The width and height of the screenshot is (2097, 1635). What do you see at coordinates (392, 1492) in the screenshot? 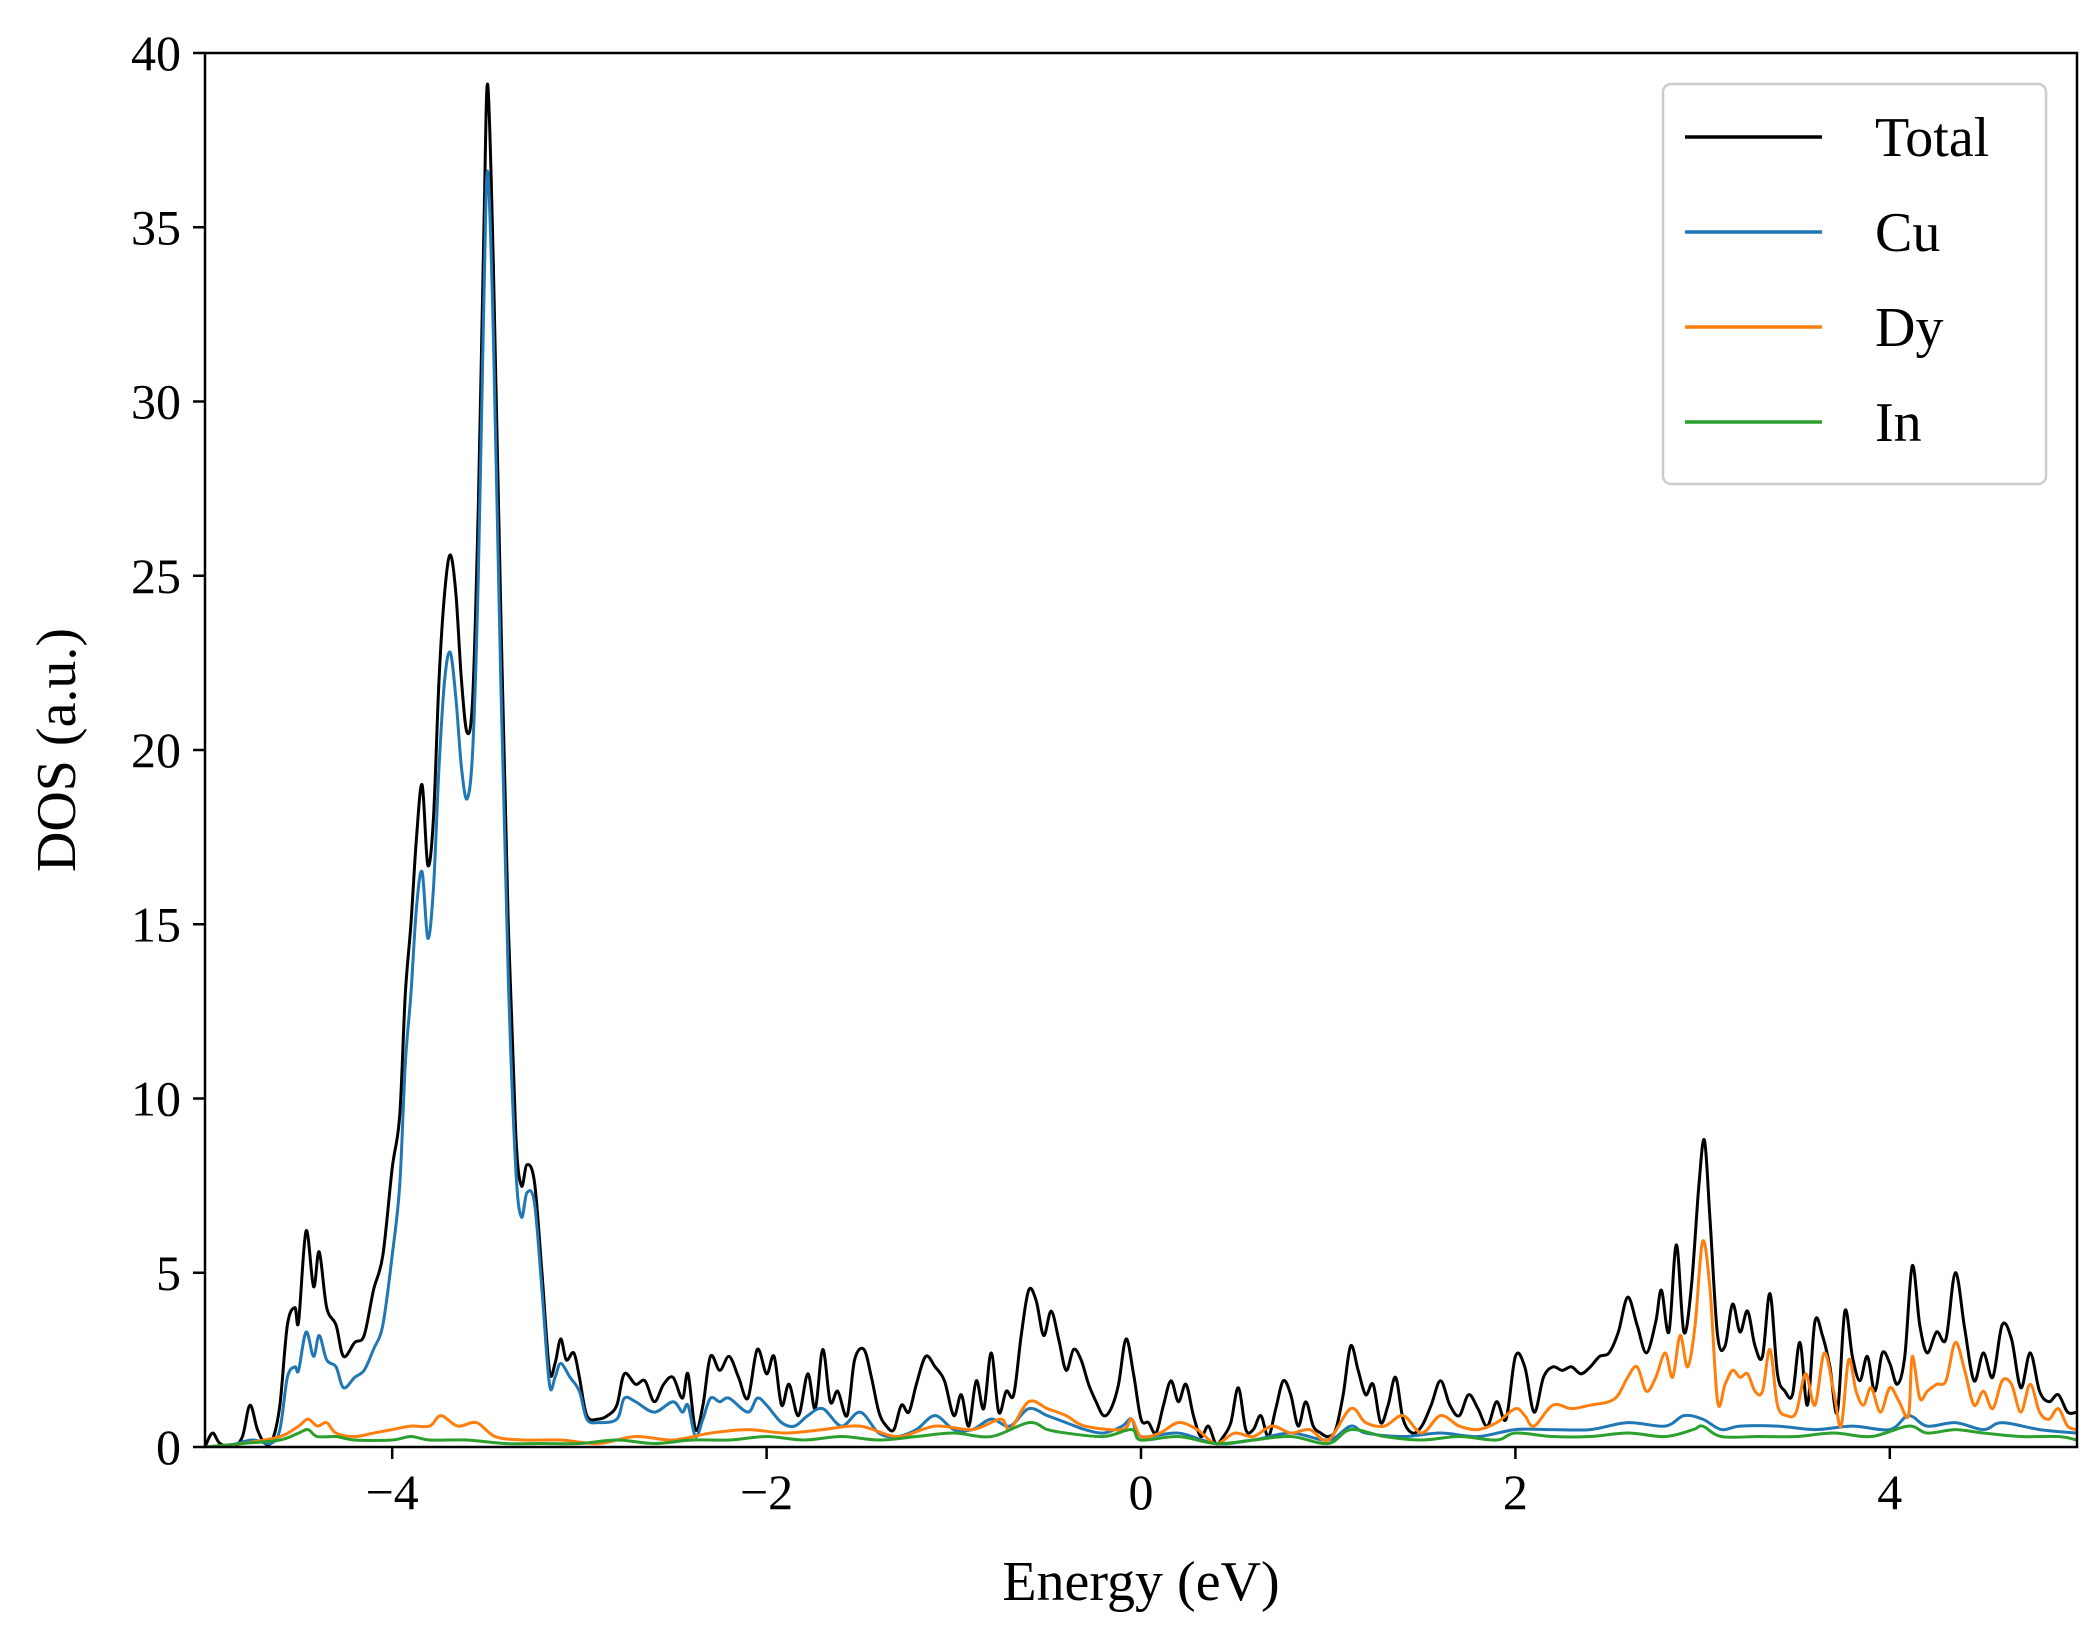
I see `x-tick-label: −4` at bounding box center [392, 1492].